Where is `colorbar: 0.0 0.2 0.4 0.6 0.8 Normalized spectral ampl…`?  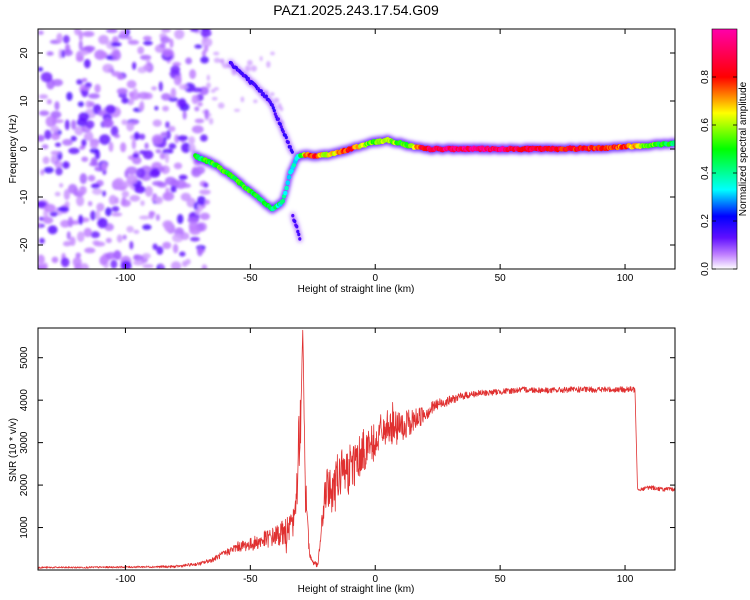
colorbar: 0.0 0.2 0.4 0.6 0.8 Normalized spectral ampl… is located at coordinates (724, 152).